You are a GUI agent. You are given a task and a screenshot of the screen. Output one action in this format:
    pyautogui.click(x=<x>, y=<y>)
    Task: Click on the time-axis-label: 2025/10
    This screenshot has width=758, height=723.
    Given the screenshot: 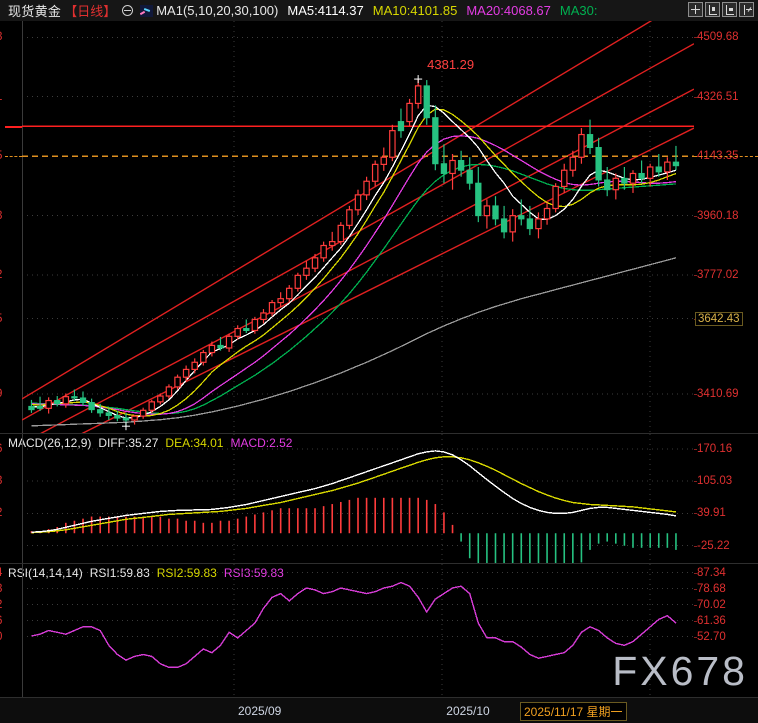 What is the action you would take?
    pyautogui.click(x=468, y=711)
    